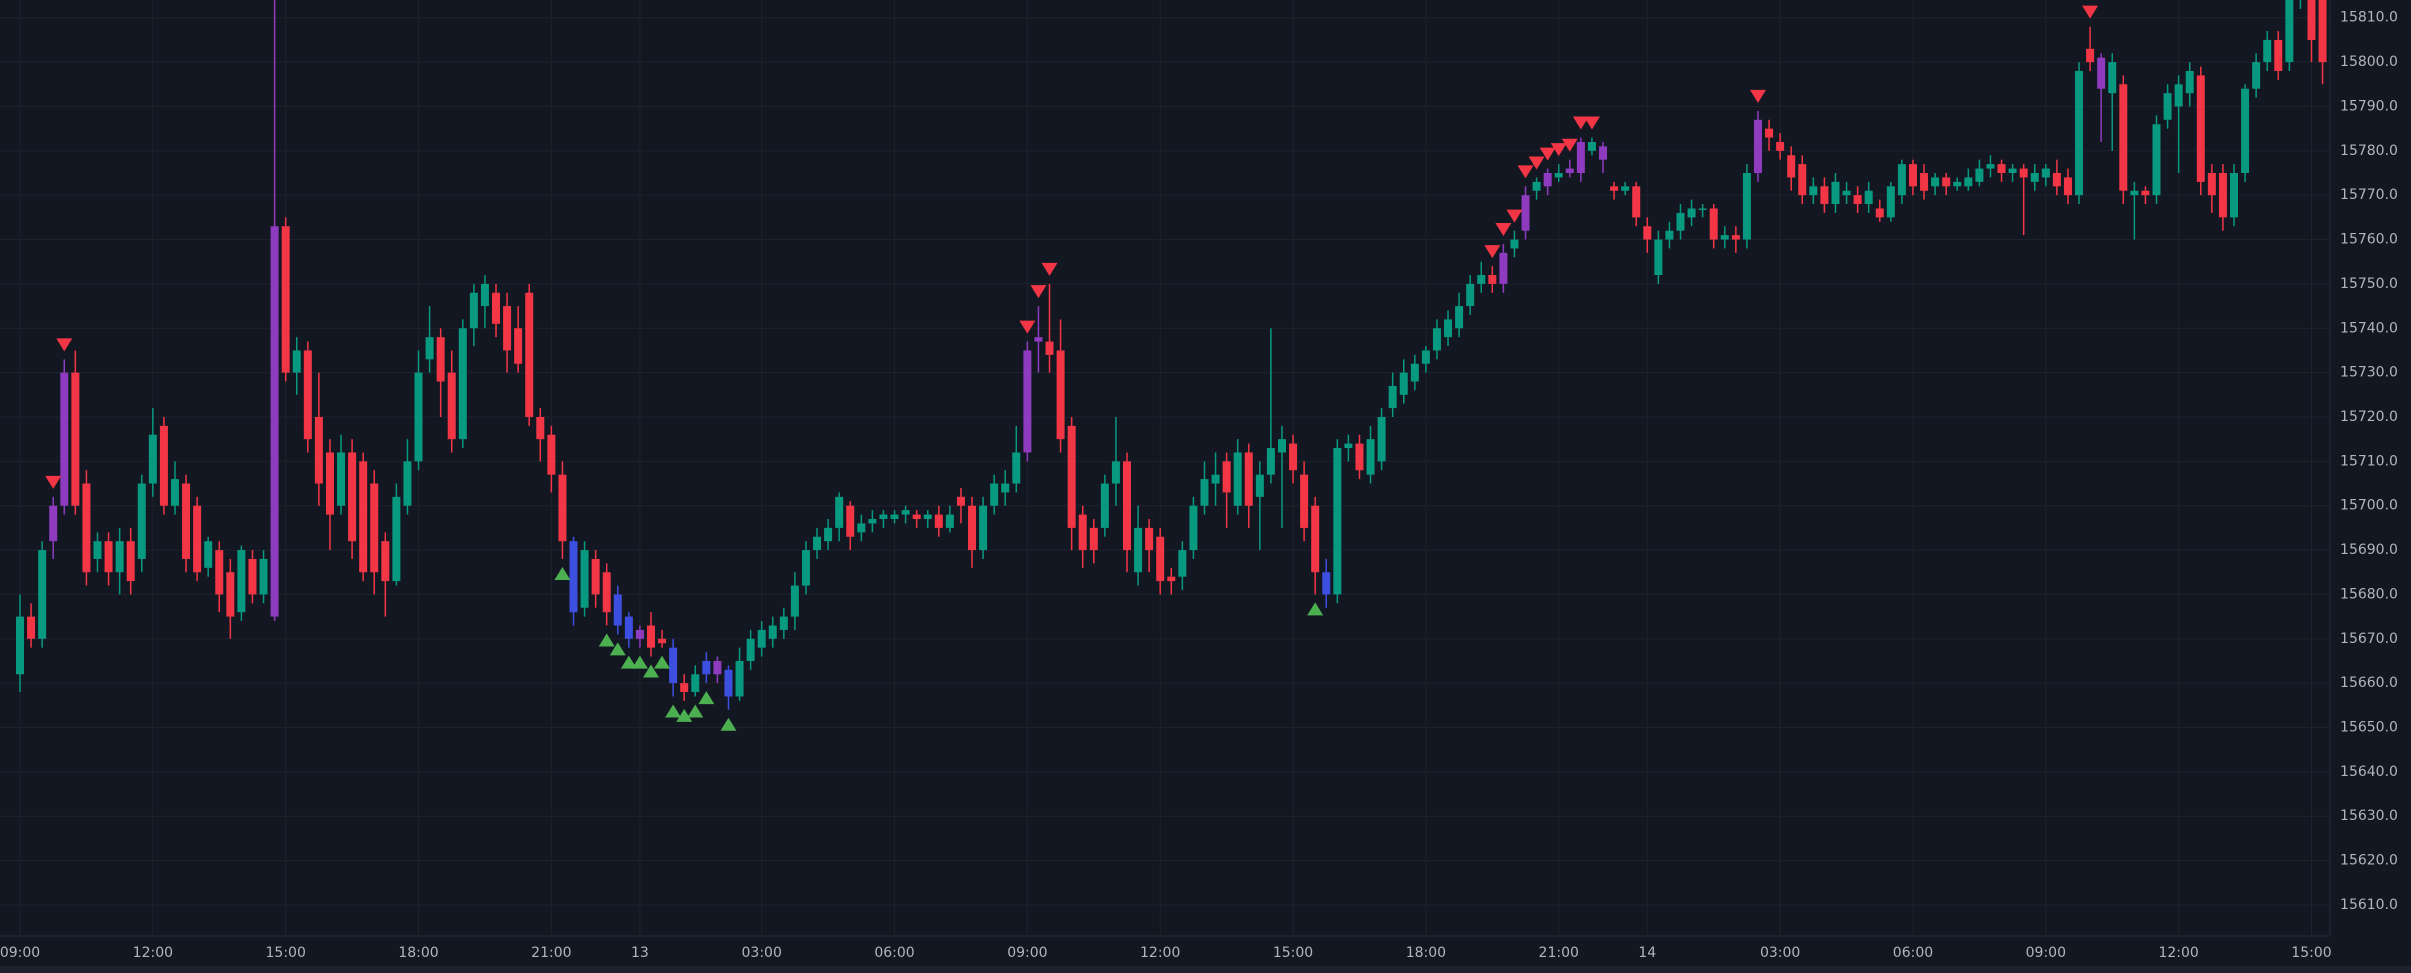 The height and width of the screenshot is (973, 2411). I want to click on x-tick-label: 06:00, so click(1913, 953).